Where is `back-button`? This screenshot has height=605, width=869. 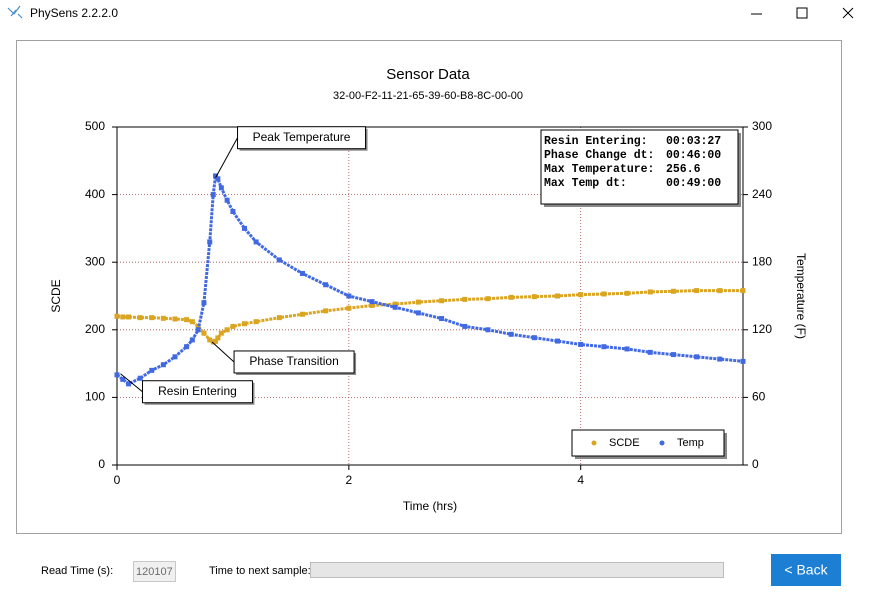 back-button is located at coordinates (806, 570).